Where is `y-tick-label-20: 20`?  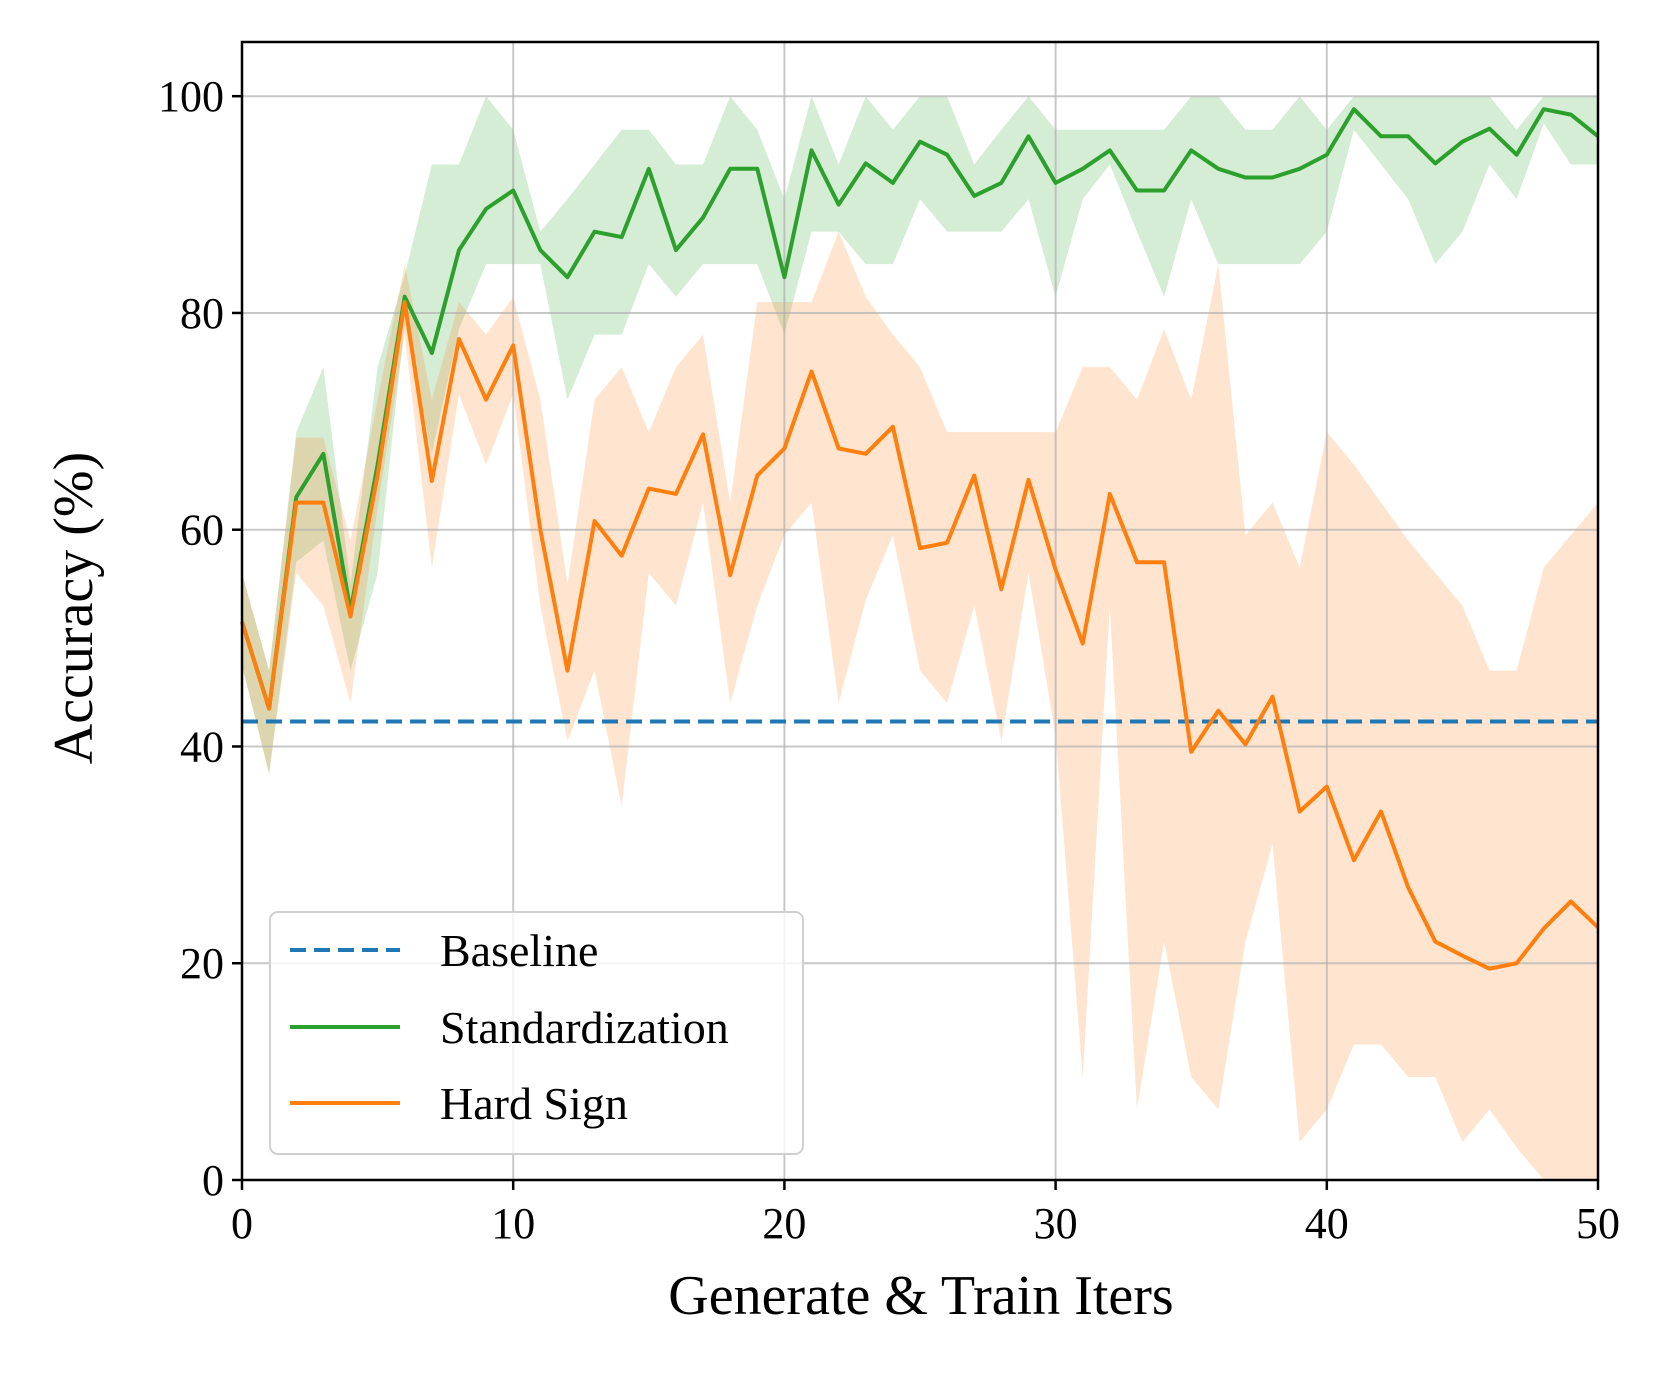
y-tick-label-20: 20 is located at coordinates (202, 963).